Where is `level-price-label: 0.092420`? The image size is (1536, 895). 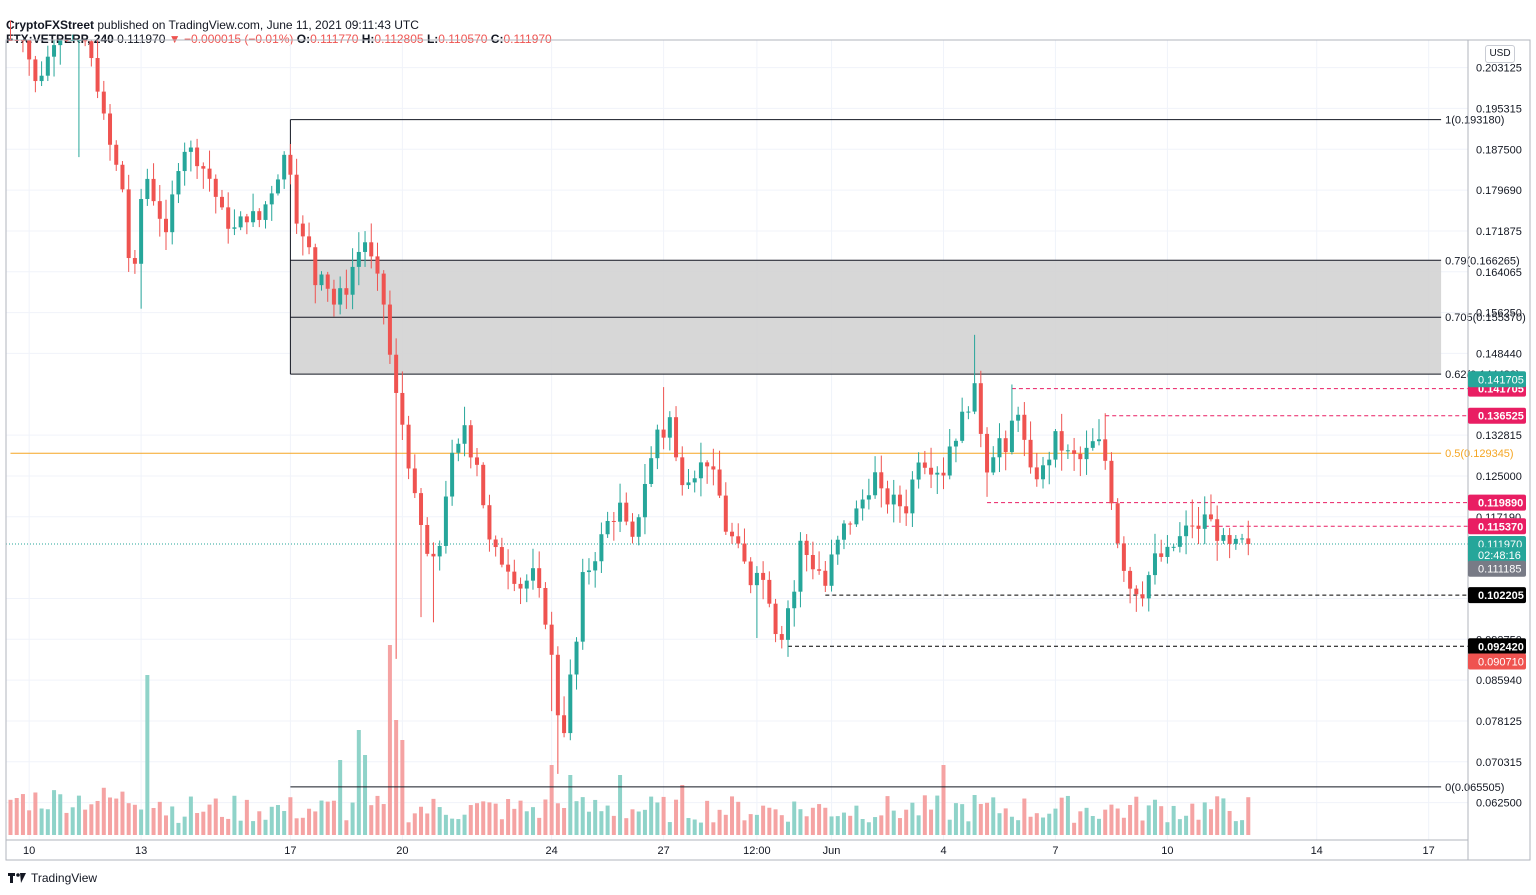
level-price-label: 0.092420 is located at coordinates (1501, 647).